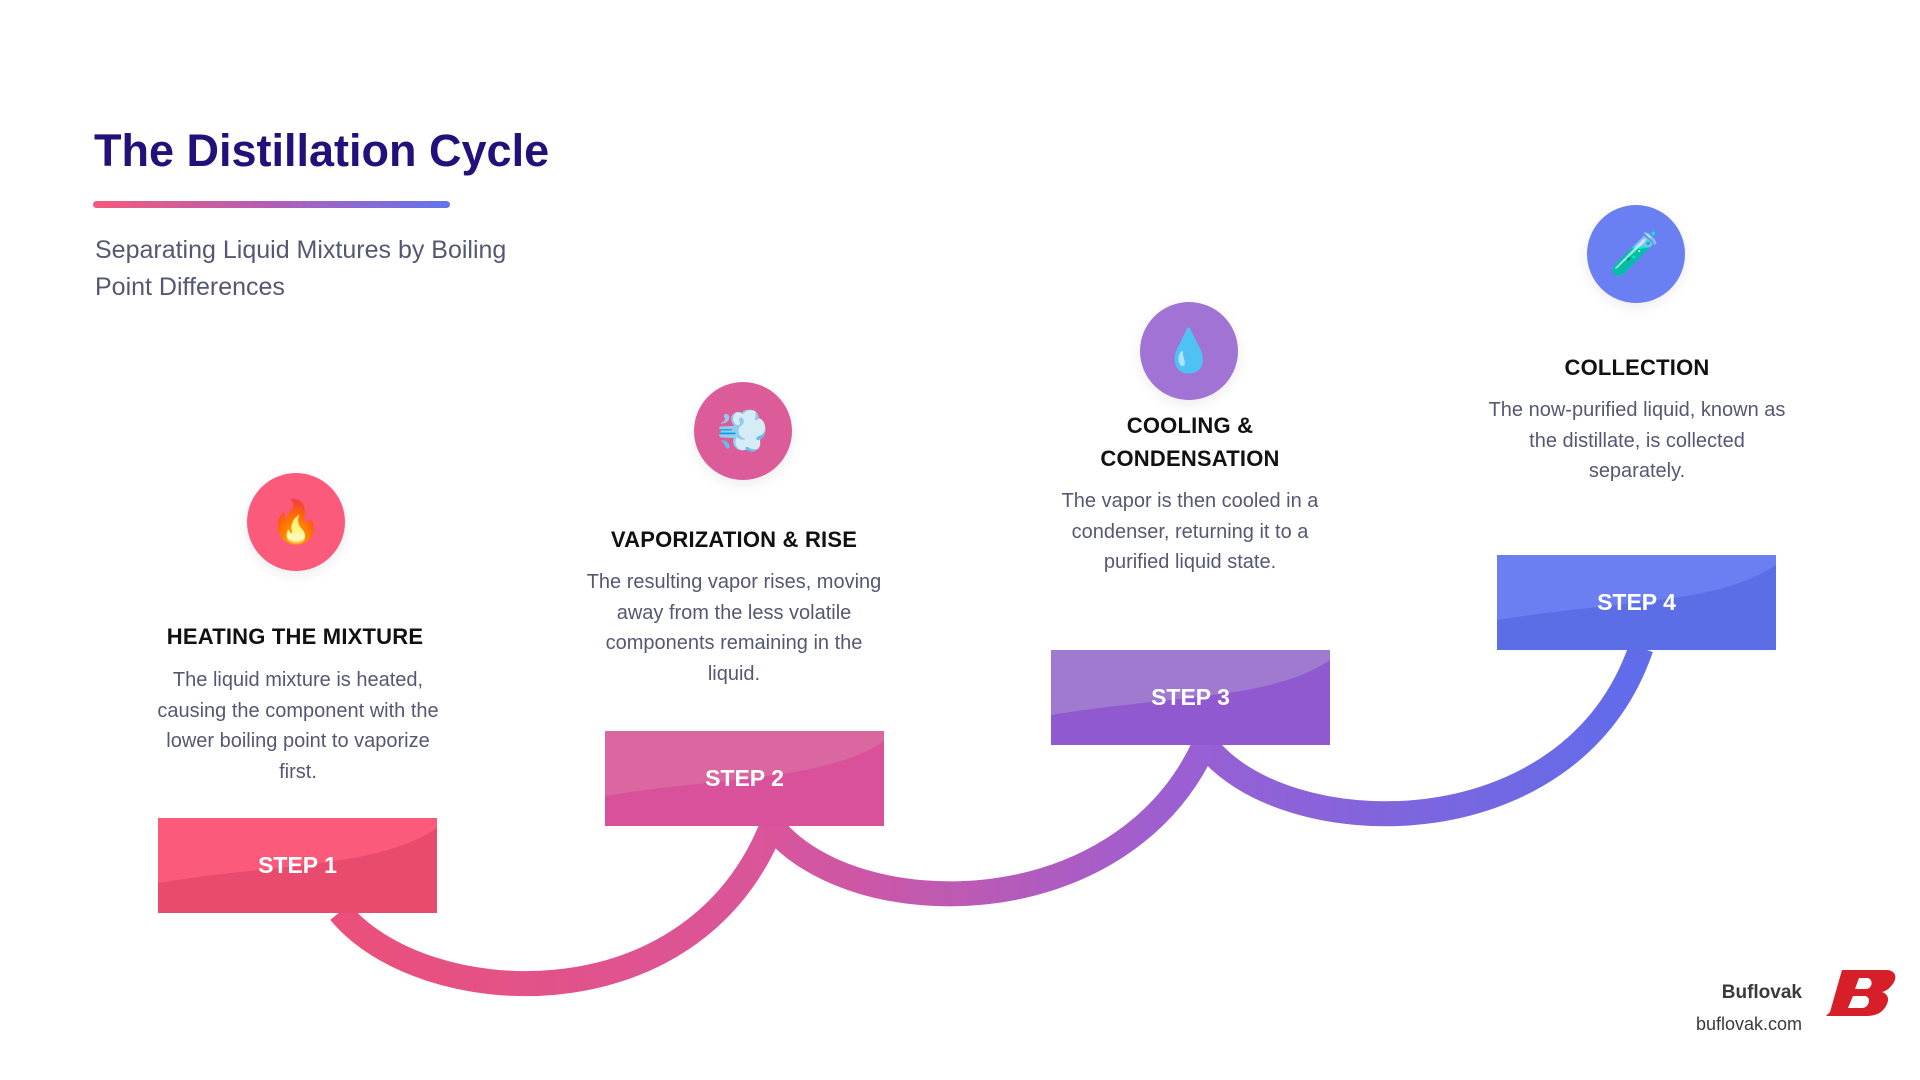 The width and height of the screenshot is (1920, 1080). I want to click on step-1-label: STEP 1, so click(297, 865).